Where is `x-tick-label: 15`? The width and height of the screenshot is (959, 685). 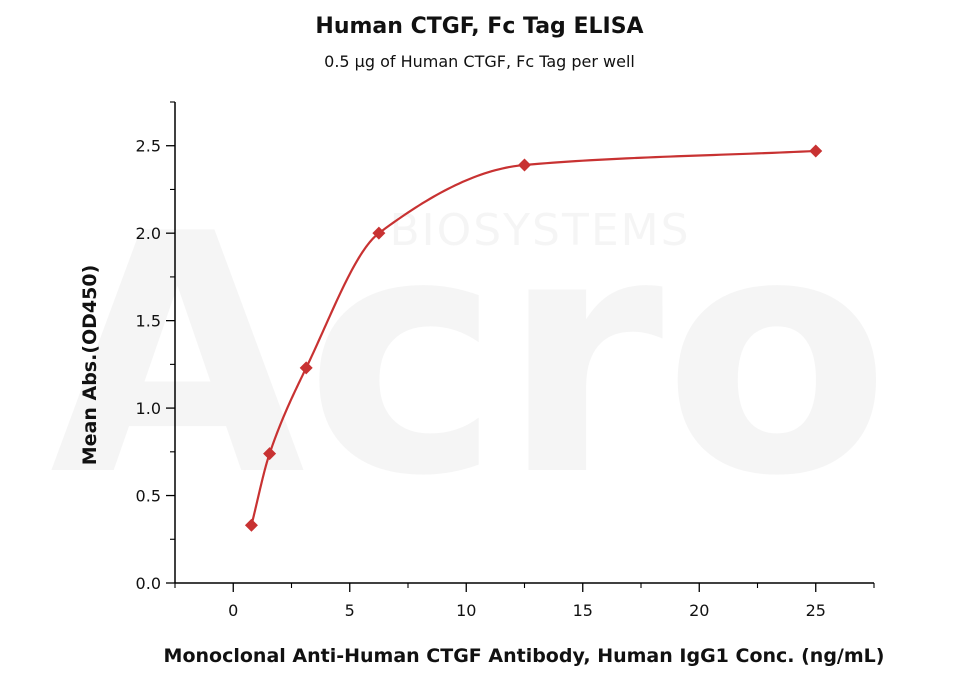
x-tick-label: 15 is located at coordinates (583, 610).